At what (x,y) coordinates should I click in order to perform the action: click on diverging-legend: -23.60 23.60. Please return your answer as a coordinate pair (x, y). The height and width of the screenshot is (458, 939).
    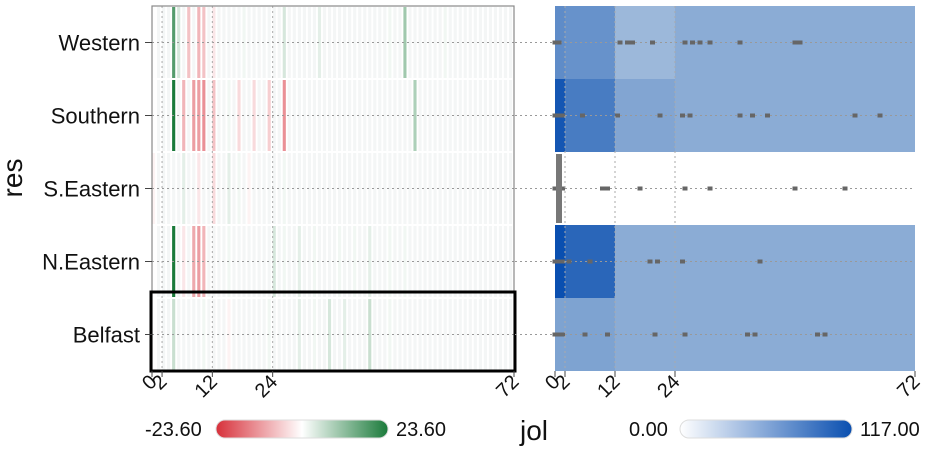
    Looking at the image, I should click on (295, 430).